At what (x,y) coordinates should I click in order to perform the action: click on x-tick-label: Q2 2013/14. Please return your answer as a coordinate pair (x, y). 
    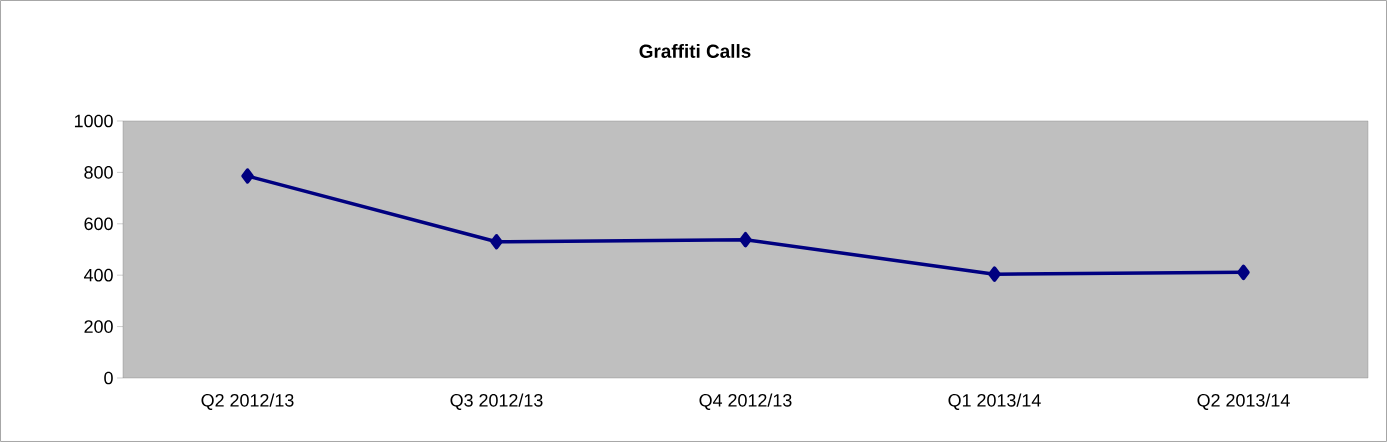
    Looking at the image, I should click on (1243, 401).